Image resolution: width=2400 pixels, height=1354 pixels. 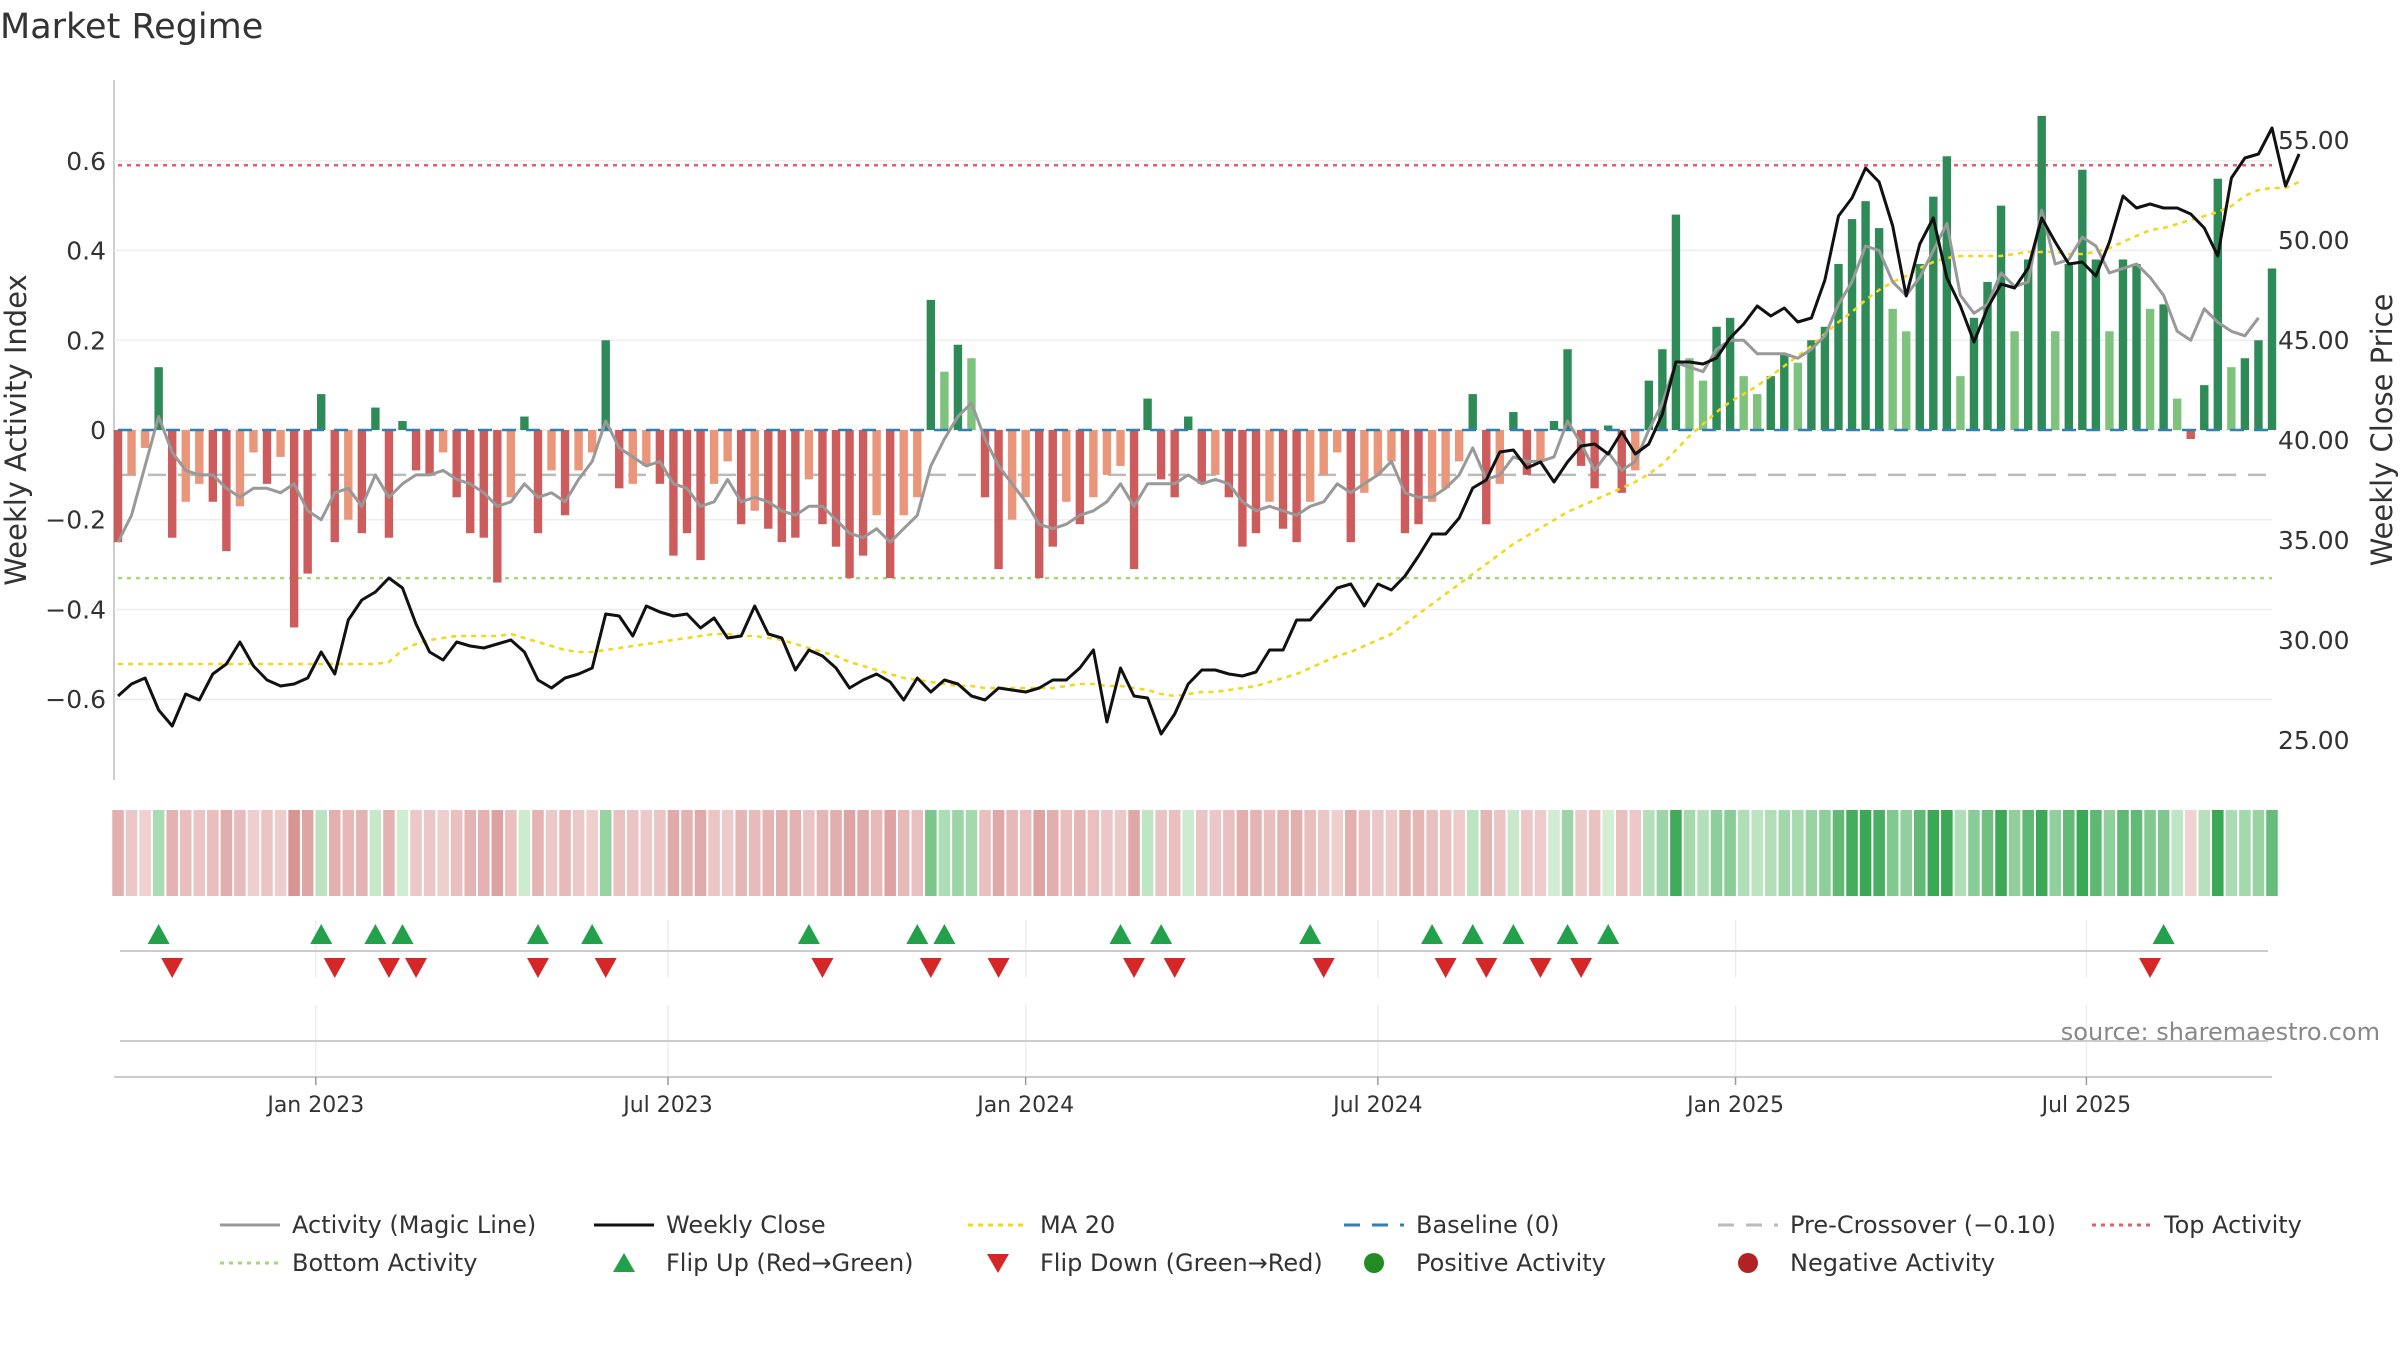 What do you see at coordinates (1887, 1225) in the screenshot?
I see `legend-item-precross: Pre-Crossover (−0.10)` at bounding box center [1887, 1225].